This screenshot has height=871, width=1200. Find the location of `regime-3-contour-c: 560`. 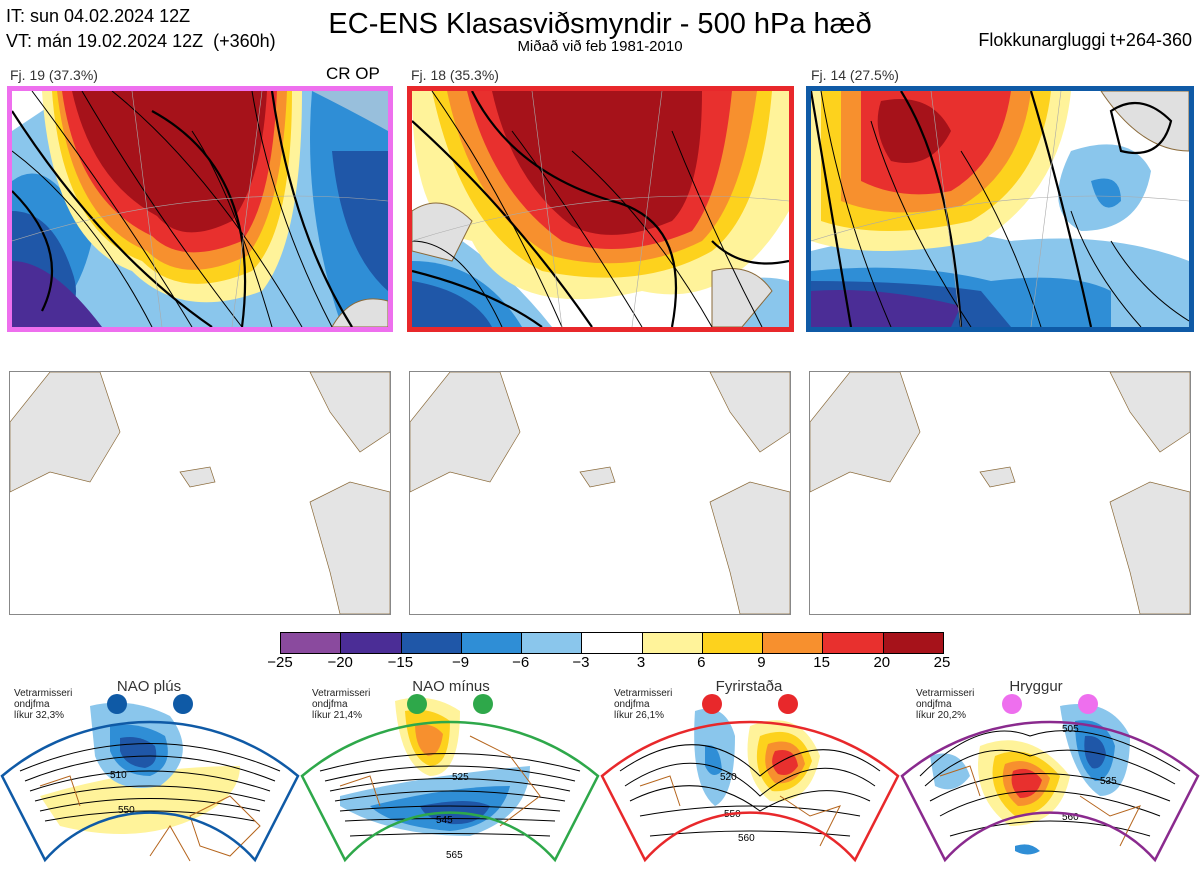

regime-3-contour-c: 560 is located at coordinates (746, 838).